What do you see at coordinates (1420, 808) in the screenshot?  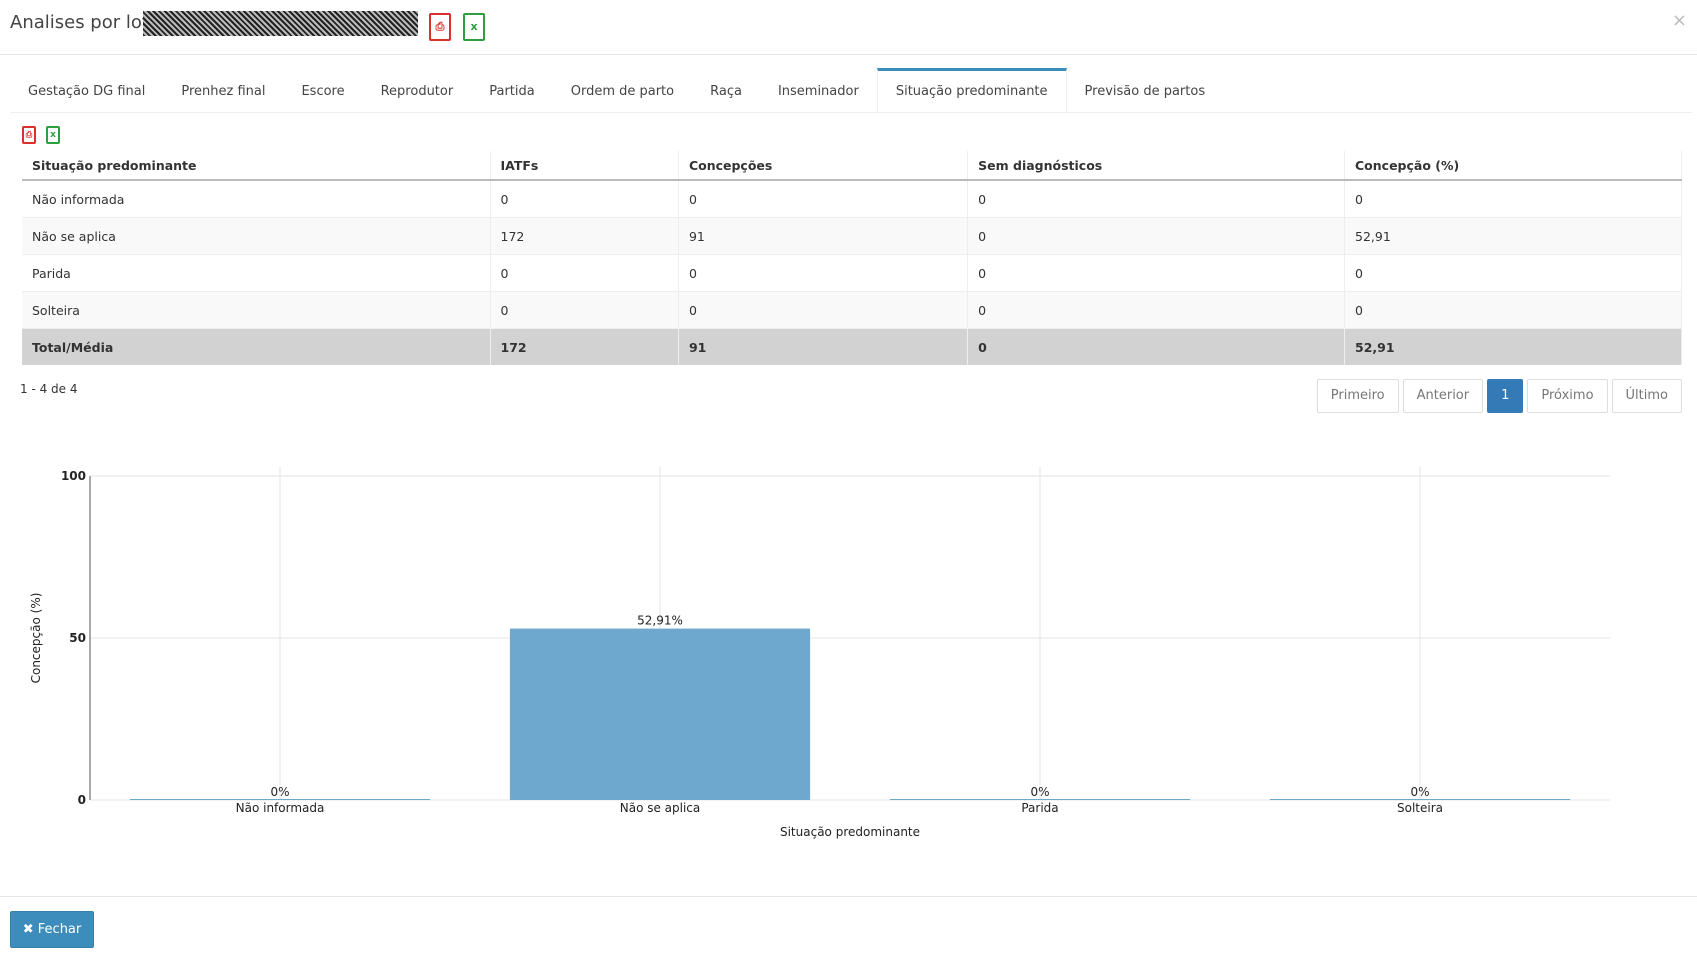 I see `x-tick-label: Solteira` at bounding box center [1420, 808].